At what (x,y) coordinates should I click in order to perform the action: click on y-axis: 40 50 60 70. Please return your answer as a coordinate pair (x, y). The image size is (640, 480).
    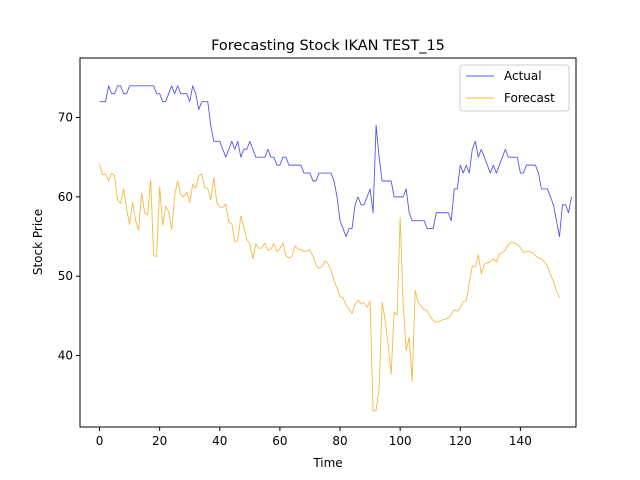
    Looking at the image, I should click on (69, 237).